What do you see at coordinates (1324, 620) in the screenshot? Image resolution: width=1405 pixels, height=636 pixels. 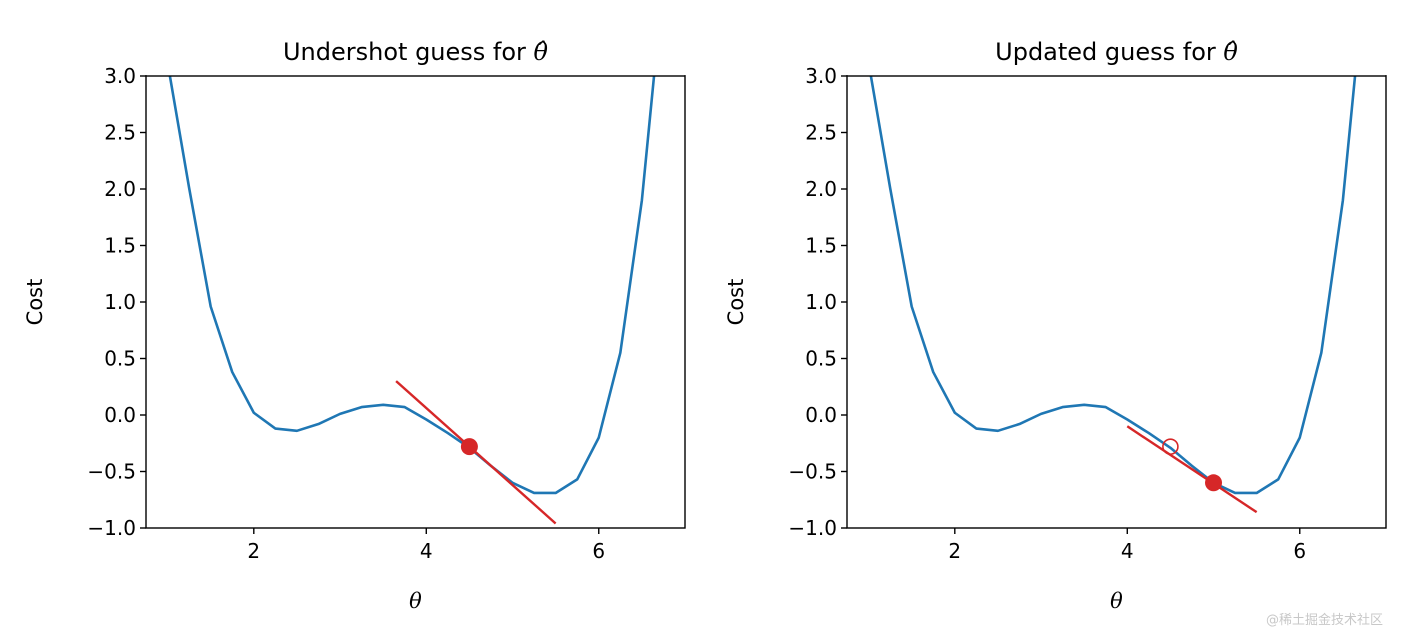 I see `watermark: @稀土掘金技术社区` at bounding box center [1324, 620].